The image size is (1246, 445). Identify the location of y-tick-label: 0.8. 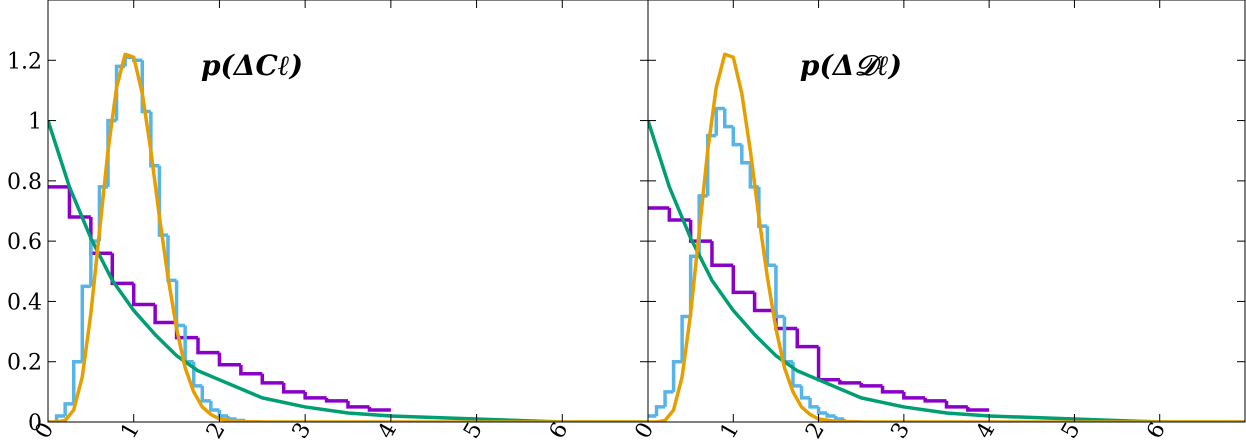
(24, 182).